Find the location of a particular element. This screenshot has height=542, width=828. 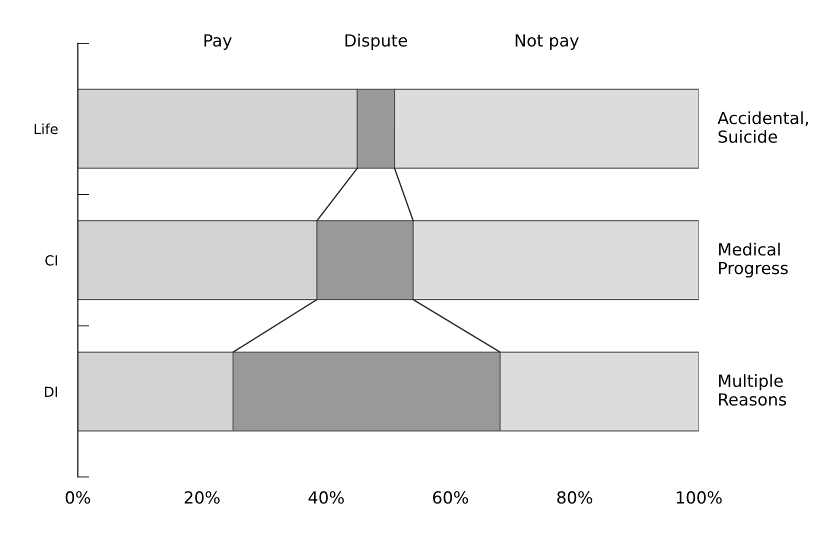

x-tick-label: 100% is located at coordinates (699, 497).